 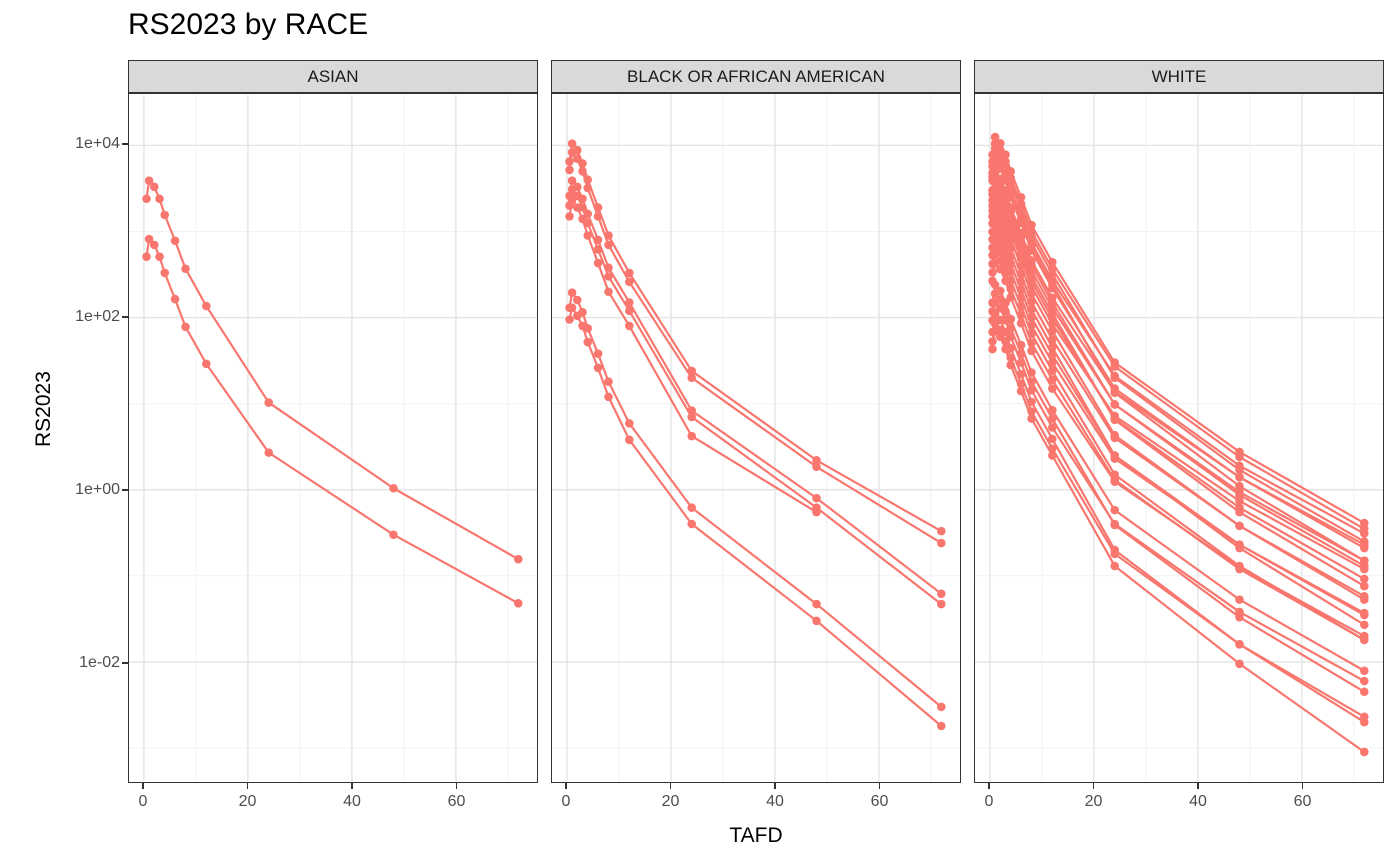 I want to click on y-tick-label: 1e+00, so click(x=97, y=489).